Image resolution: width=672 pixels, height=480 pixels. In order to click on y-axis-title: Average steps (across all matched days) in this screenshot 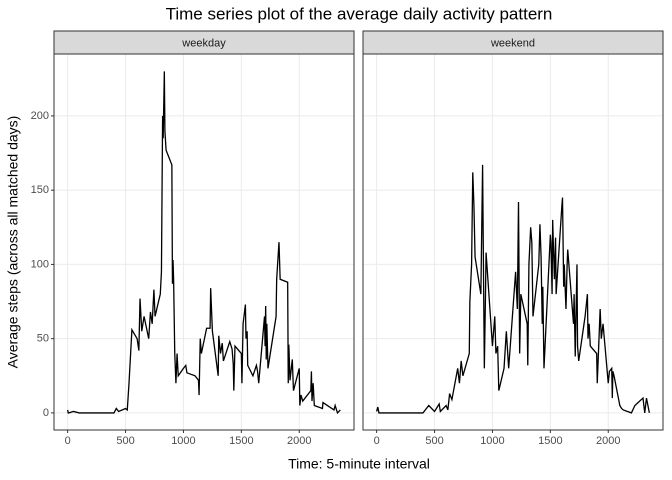, I will do `click(13, 242)`.